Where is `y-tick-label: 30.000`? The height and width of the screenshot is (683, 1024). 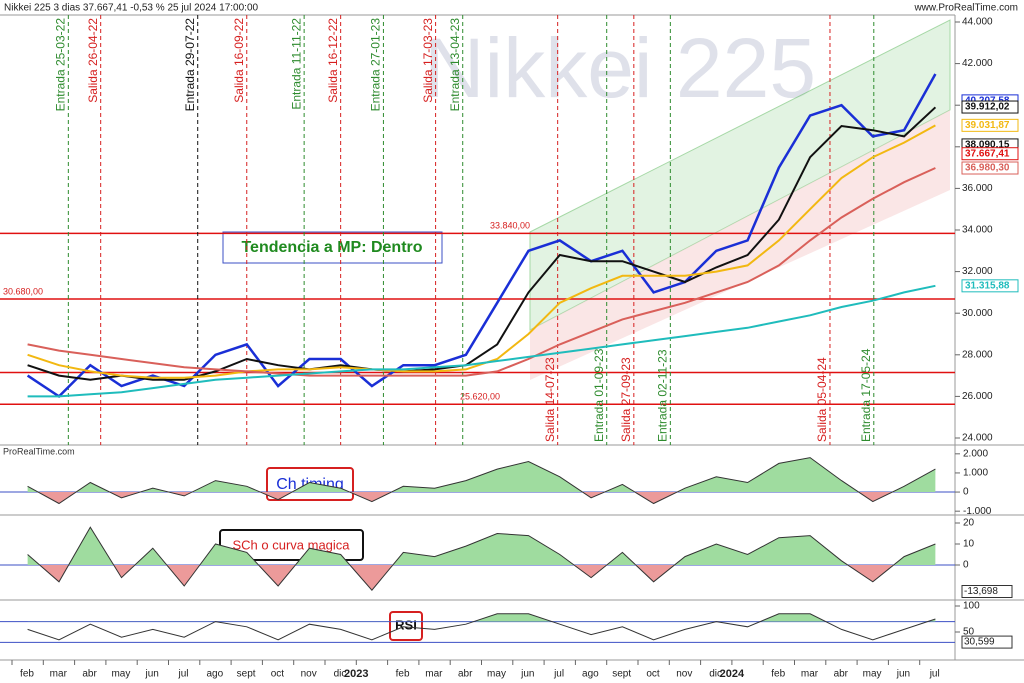 y-tick-label: 30.000 is located at coordinates (977, 313).